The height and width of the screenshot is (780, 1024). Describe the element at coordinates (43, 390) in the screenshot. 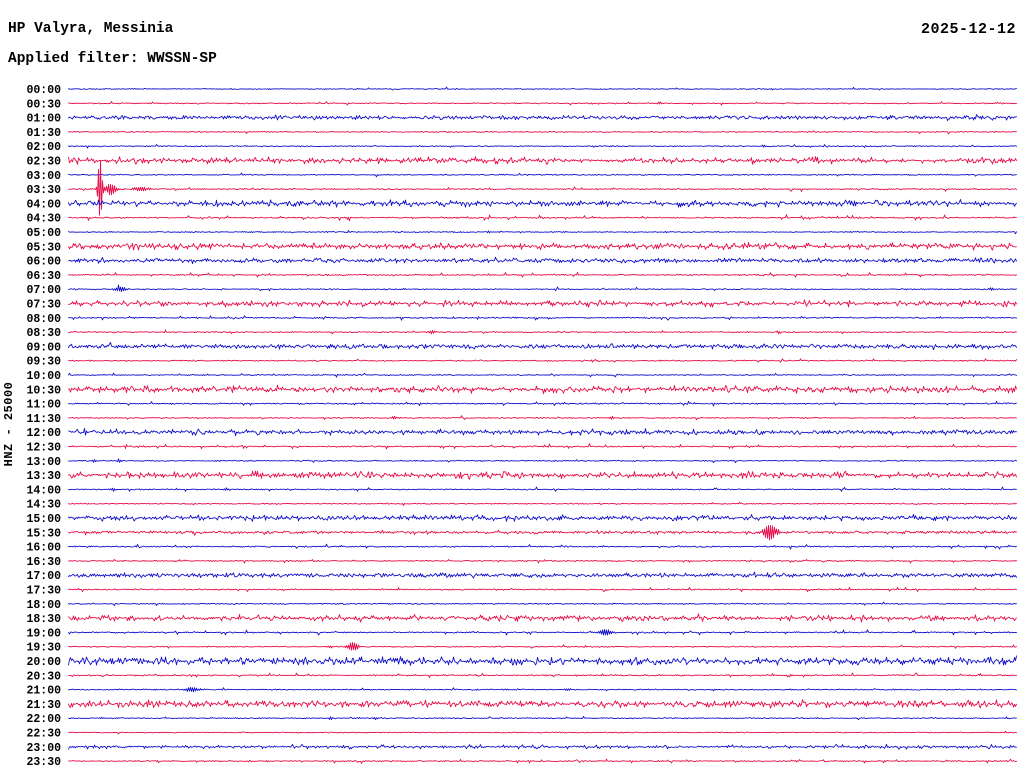

I see `time-label: 10:30` at that location.